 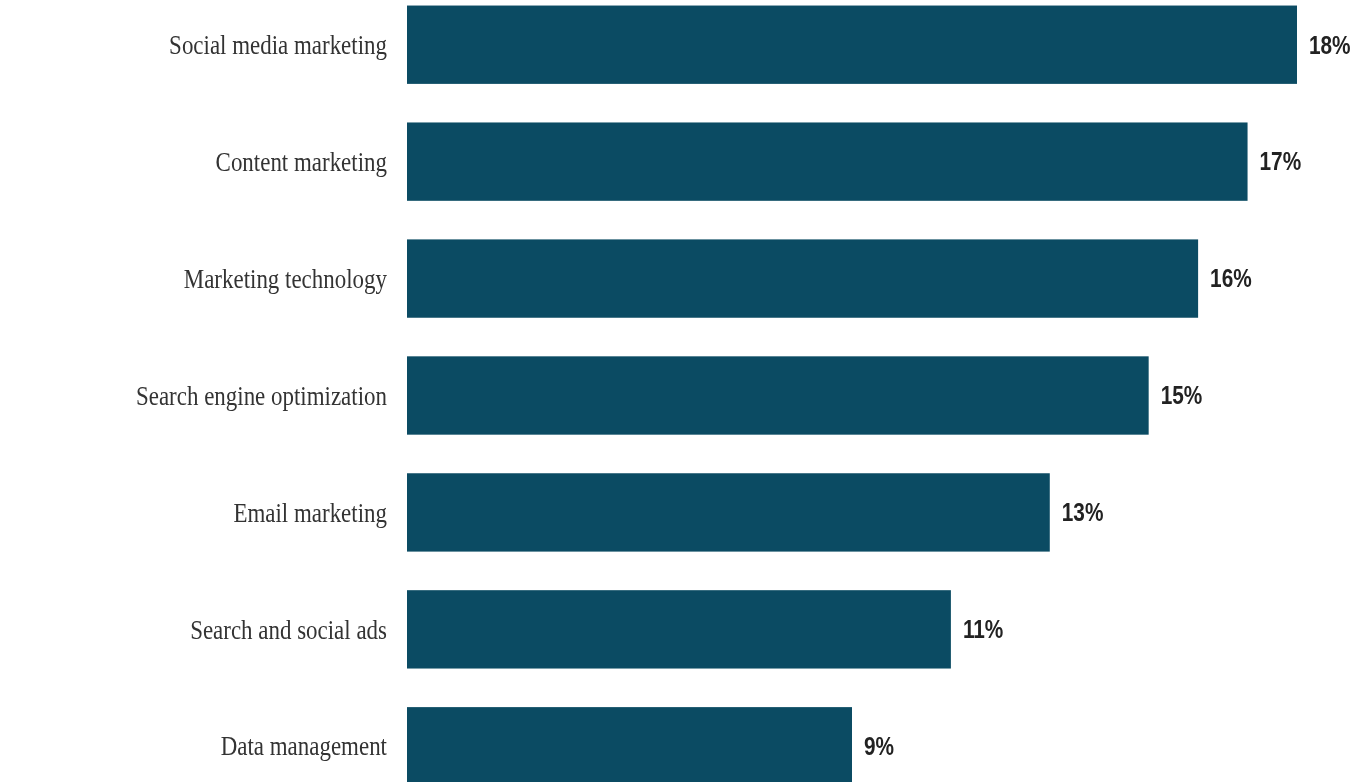 What do you see at coordinates (1181, 395) in the screenshot?
I see `data-label: 15%` at bounding box center [1181, 395].